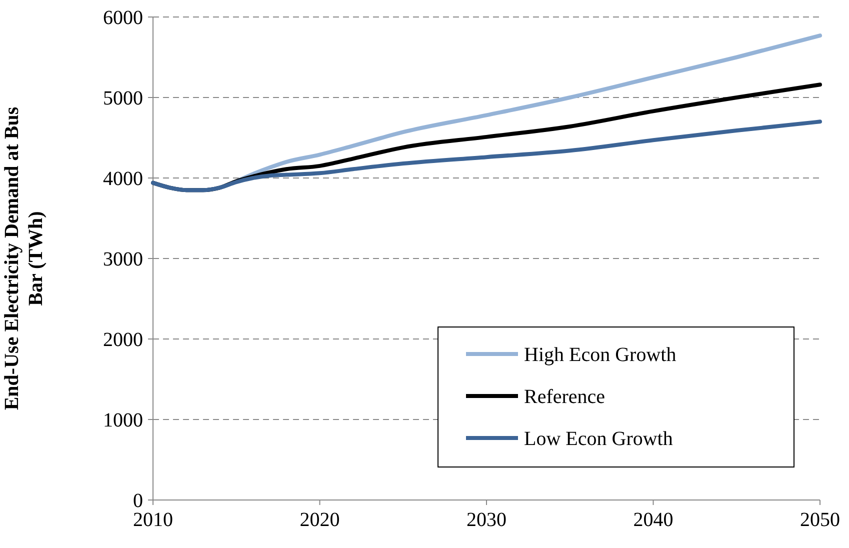 The height and width of the screenshot is (548, 849). Describe the element at coordinates (123, 99) in the screenshot. I see `y-tick-label: 5000` at that location.